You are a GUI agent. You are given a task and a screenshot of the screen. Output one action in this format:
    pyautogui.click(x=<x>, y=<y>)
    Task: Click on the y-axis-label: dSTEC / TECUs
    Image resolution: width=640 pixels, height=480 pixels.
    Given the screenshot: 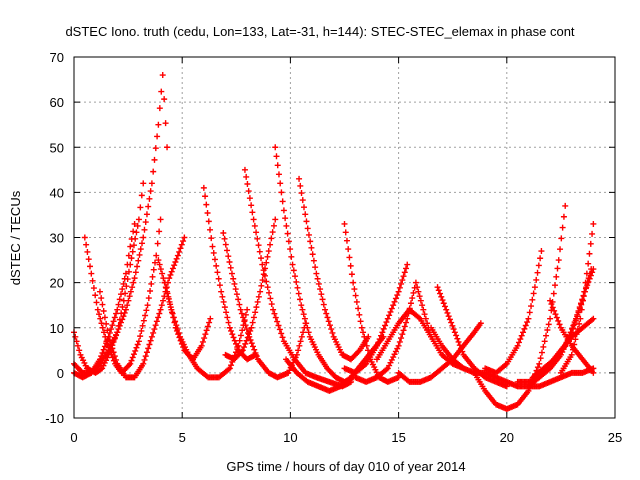 What is the action you would take?
    pyautogui.click(x=15, y=237)
    